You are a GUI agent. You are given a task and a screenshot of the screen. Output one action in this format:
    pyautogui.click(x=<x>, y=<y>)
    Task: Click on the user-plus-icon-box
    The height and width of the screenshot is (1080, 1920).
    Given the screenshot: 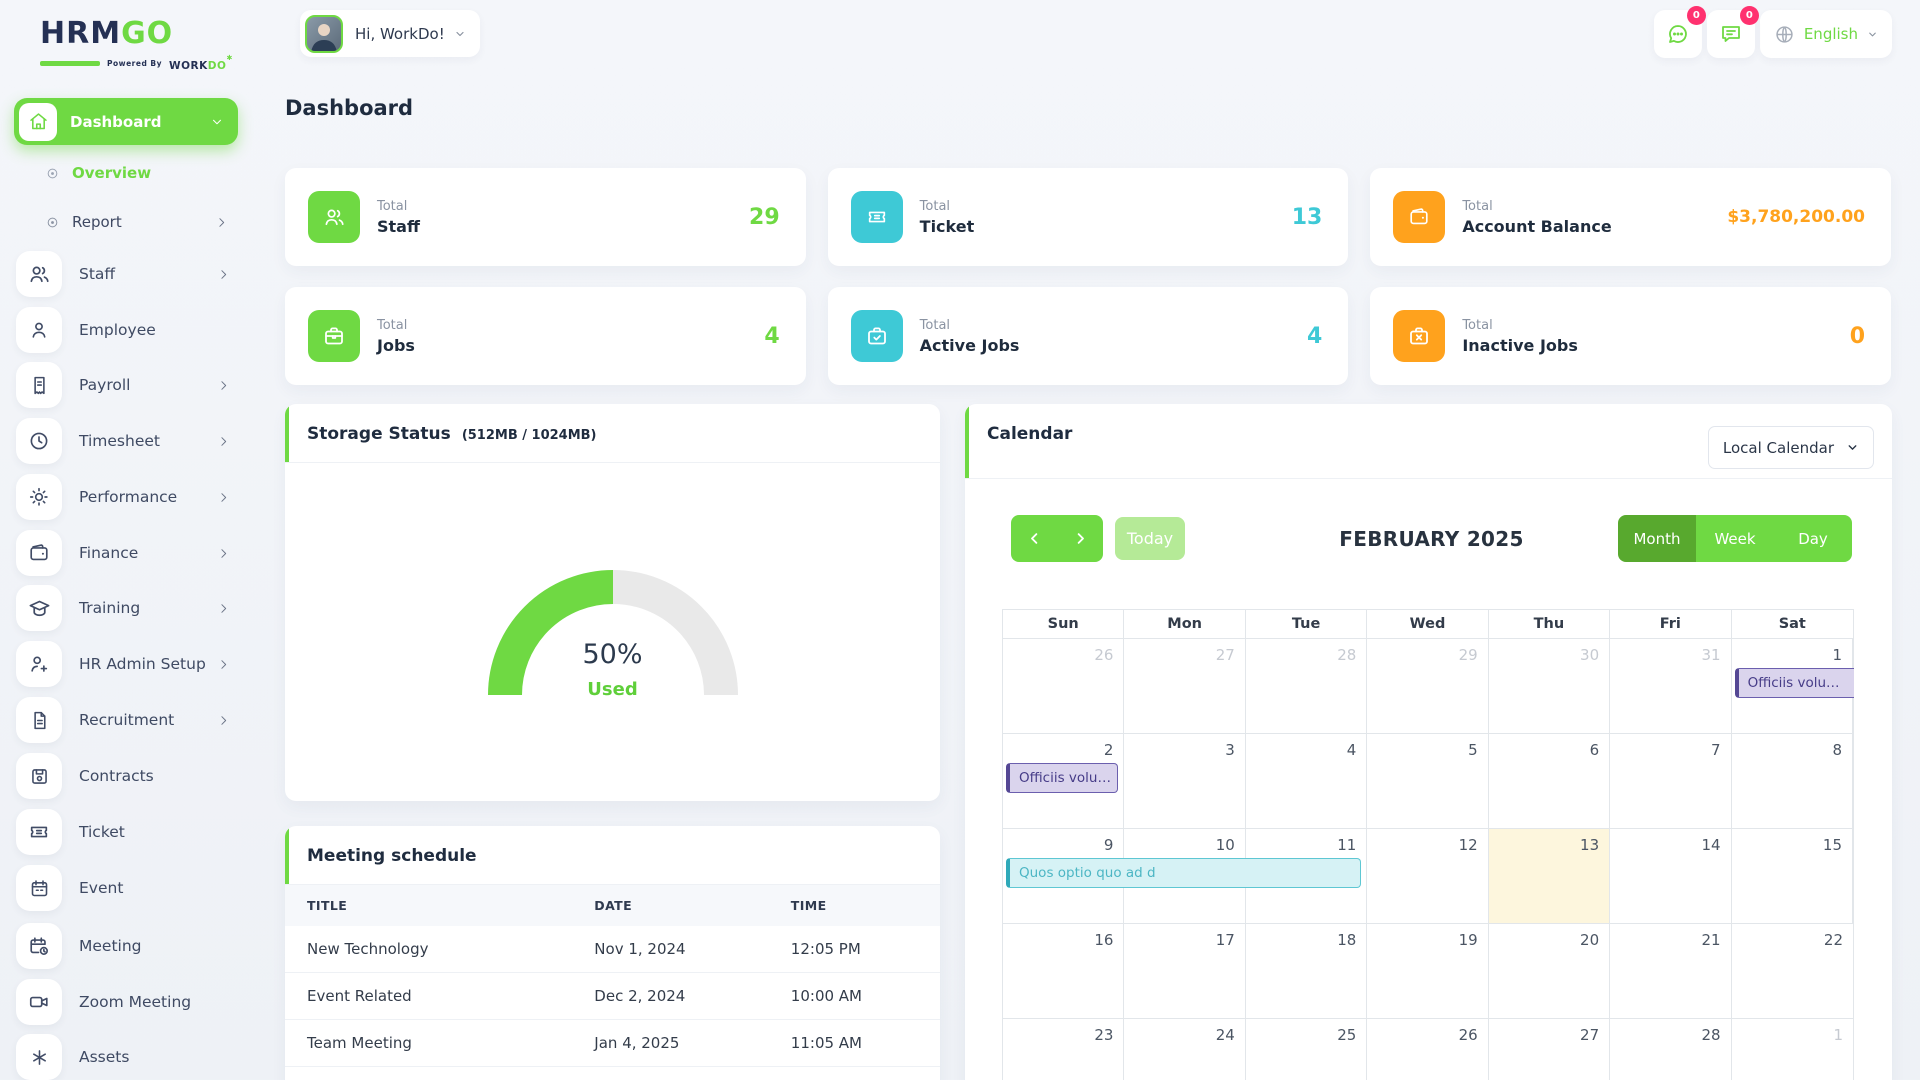 What is the action you would take?
    pyautogui.click(x=39, y=664)
    